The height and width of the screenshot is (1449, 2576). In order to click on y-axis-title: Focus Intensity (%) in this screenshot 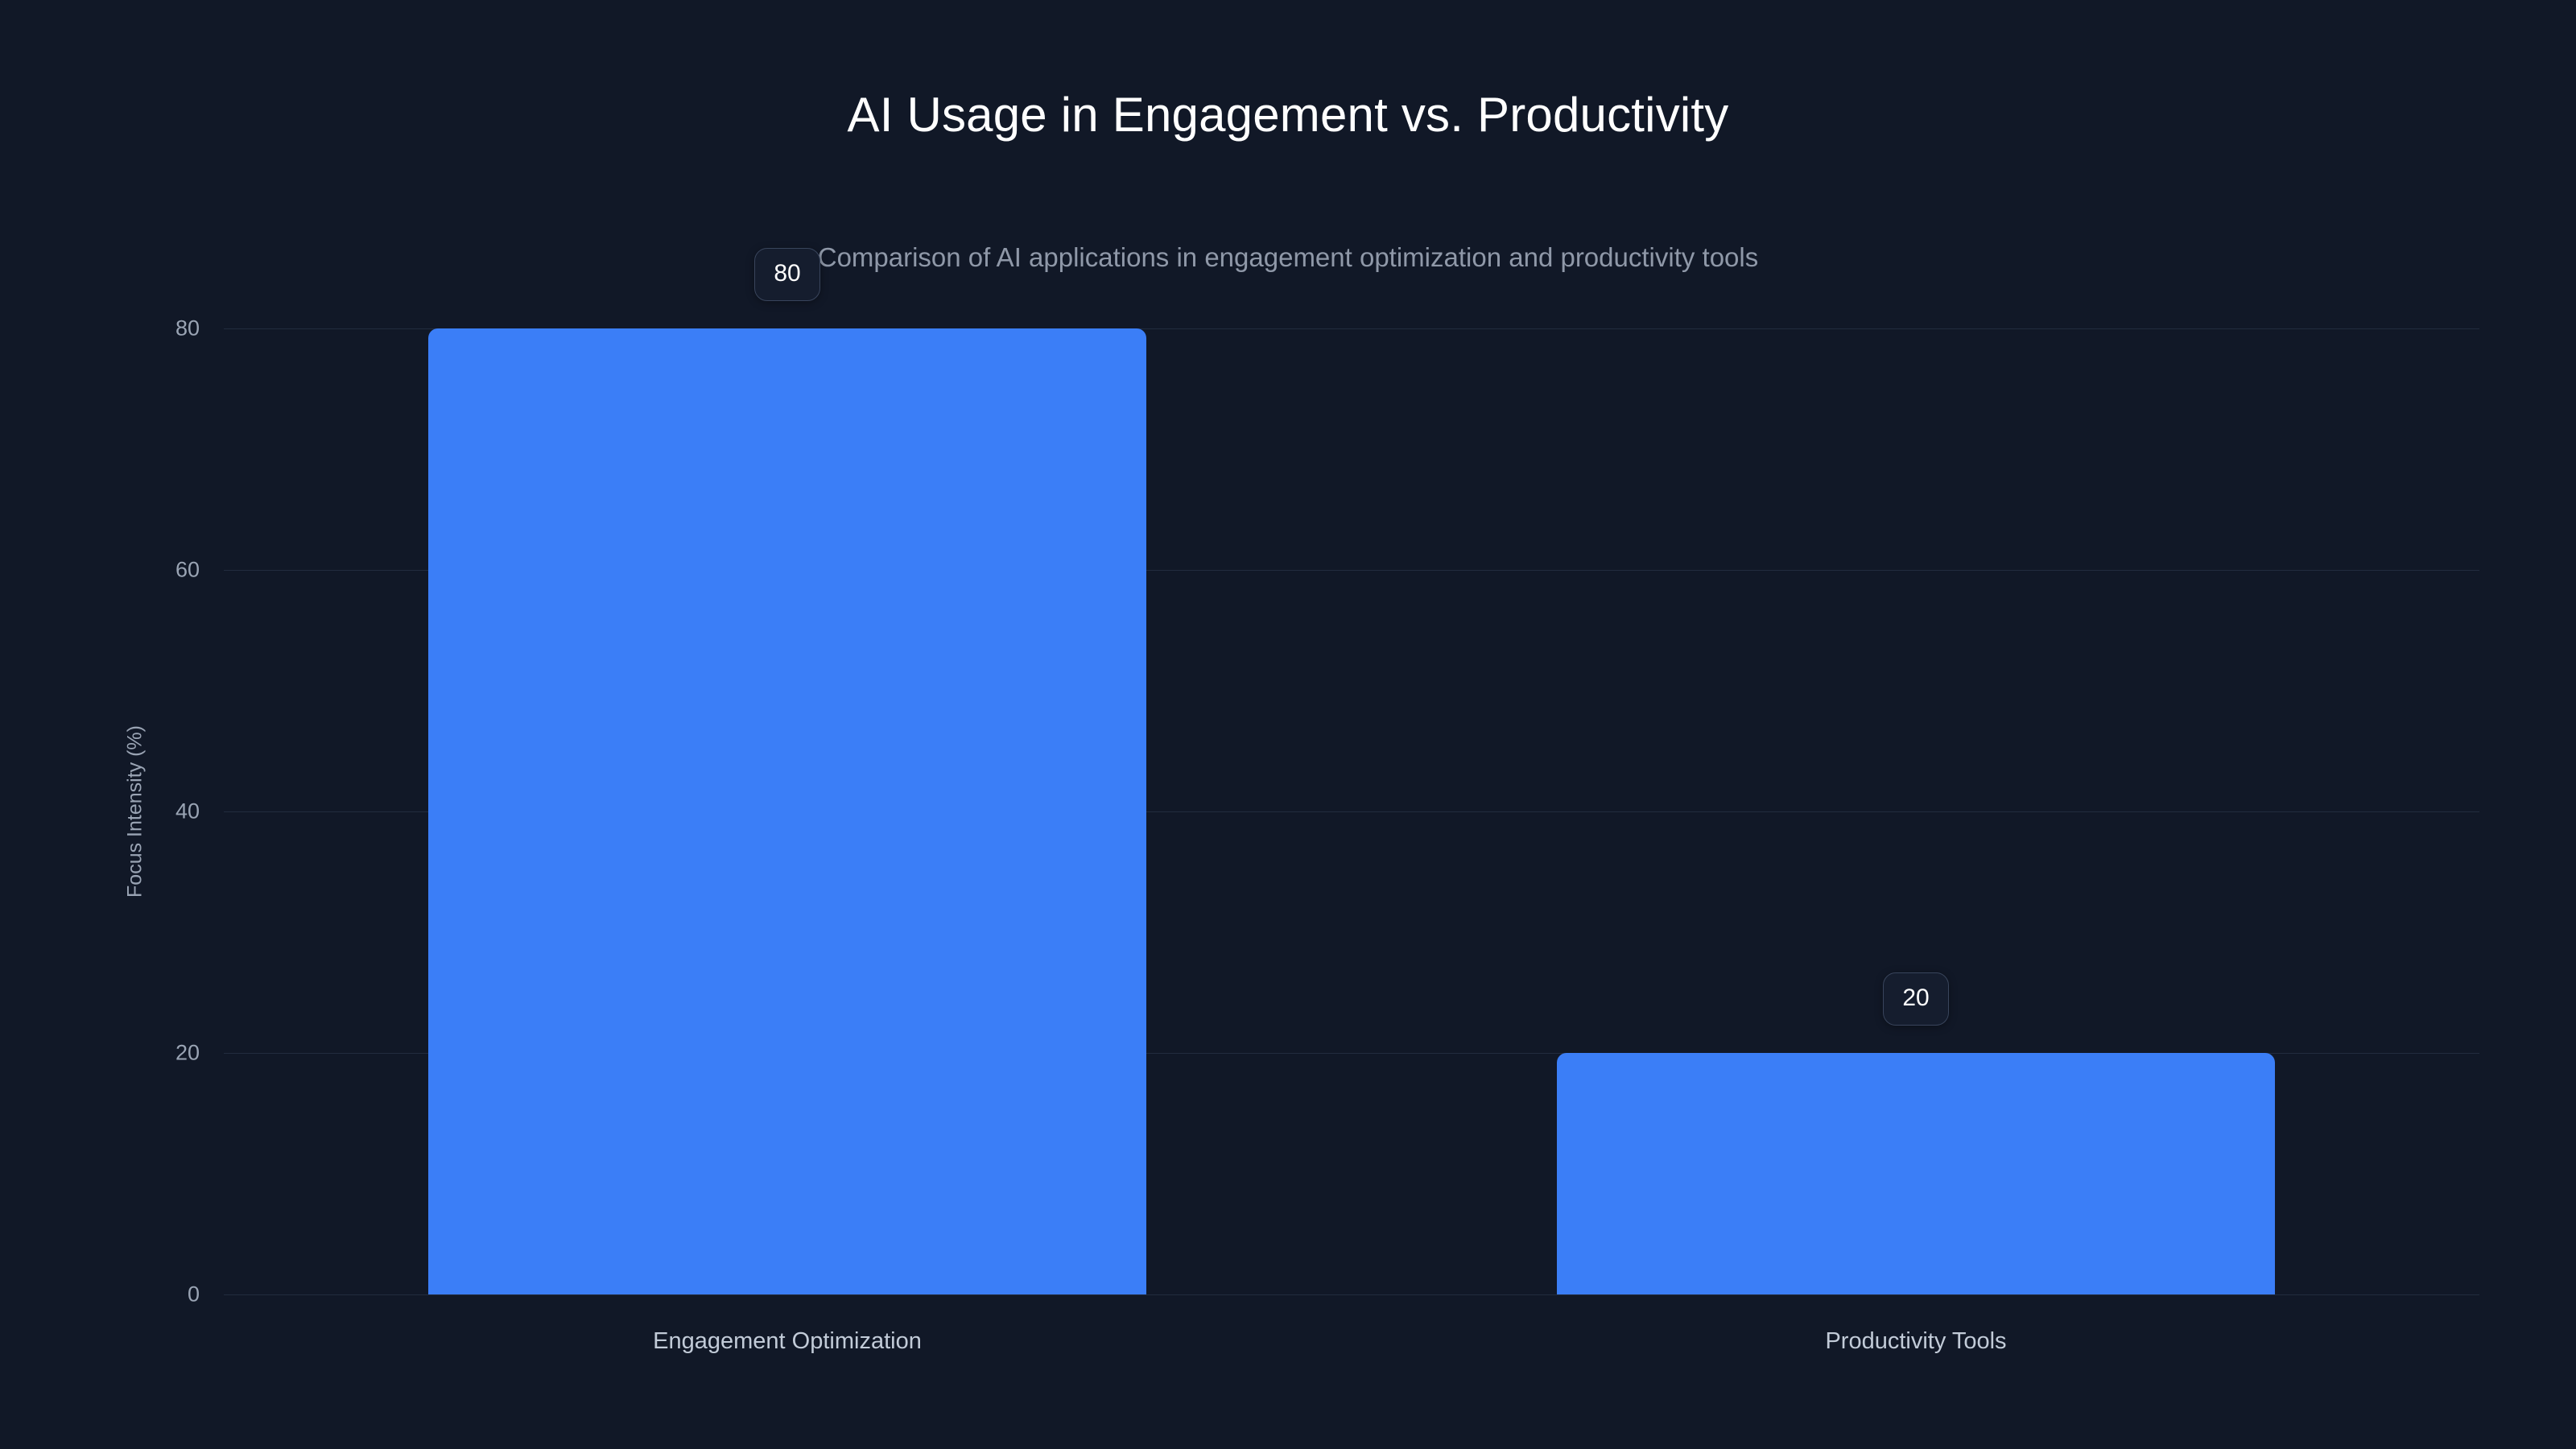, I will do `click(135, 811)`.